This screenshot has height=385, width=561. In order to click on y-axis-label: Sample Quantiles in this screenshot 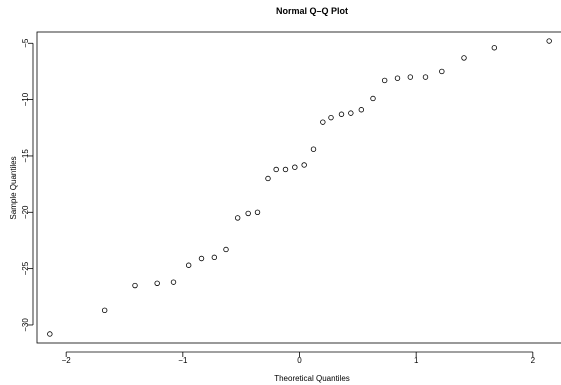, I will do `click(13, 187)`.